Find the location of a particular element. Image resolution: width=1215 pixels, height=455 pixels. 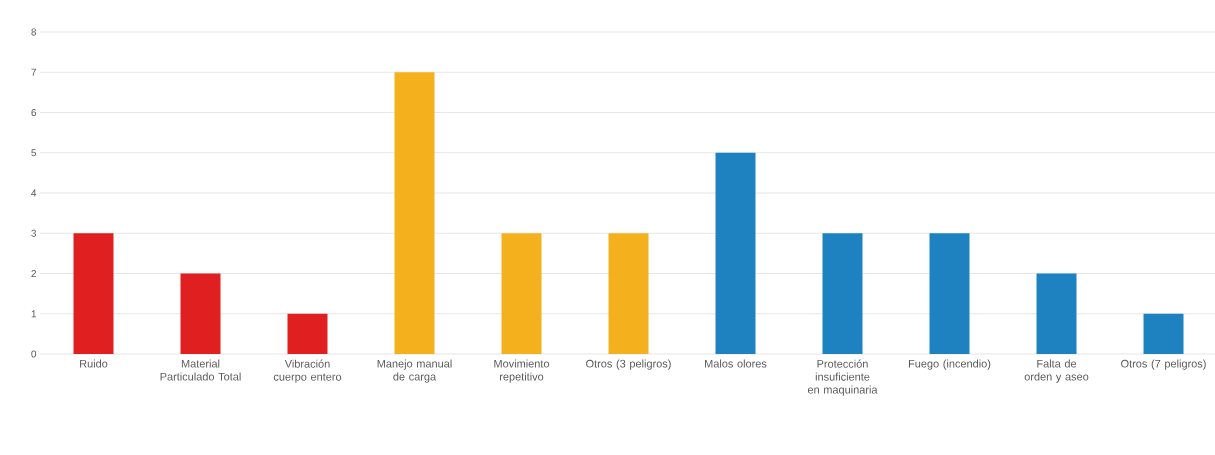

y-tick-label: 4 is located at coordinates (34, 193).